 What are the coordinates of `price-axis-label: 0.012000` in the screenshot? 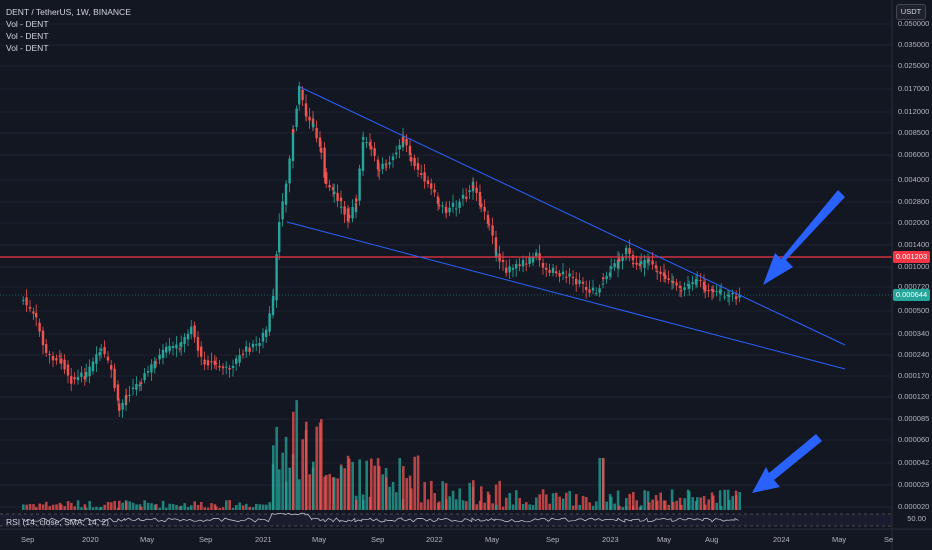 It's located at (914, 111).